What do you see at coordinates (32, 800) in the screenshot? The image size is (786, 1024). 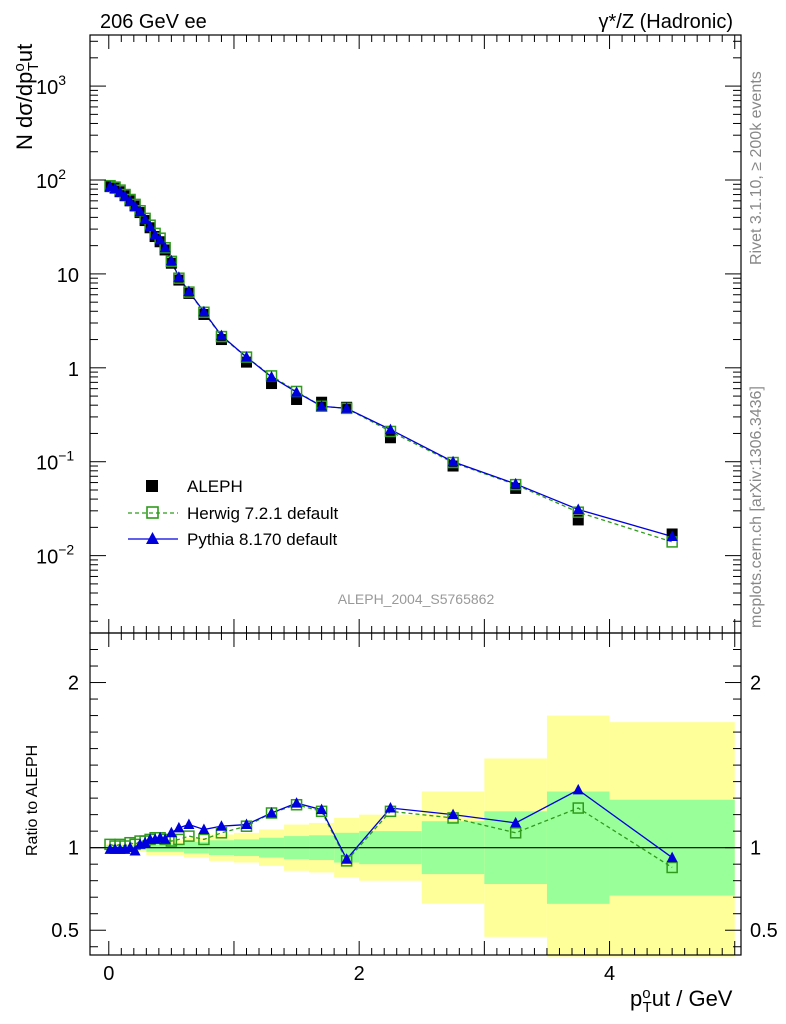 I see `y-axis-title-ratio: Ratio to ALEPH` at bounding box center [32, 800].